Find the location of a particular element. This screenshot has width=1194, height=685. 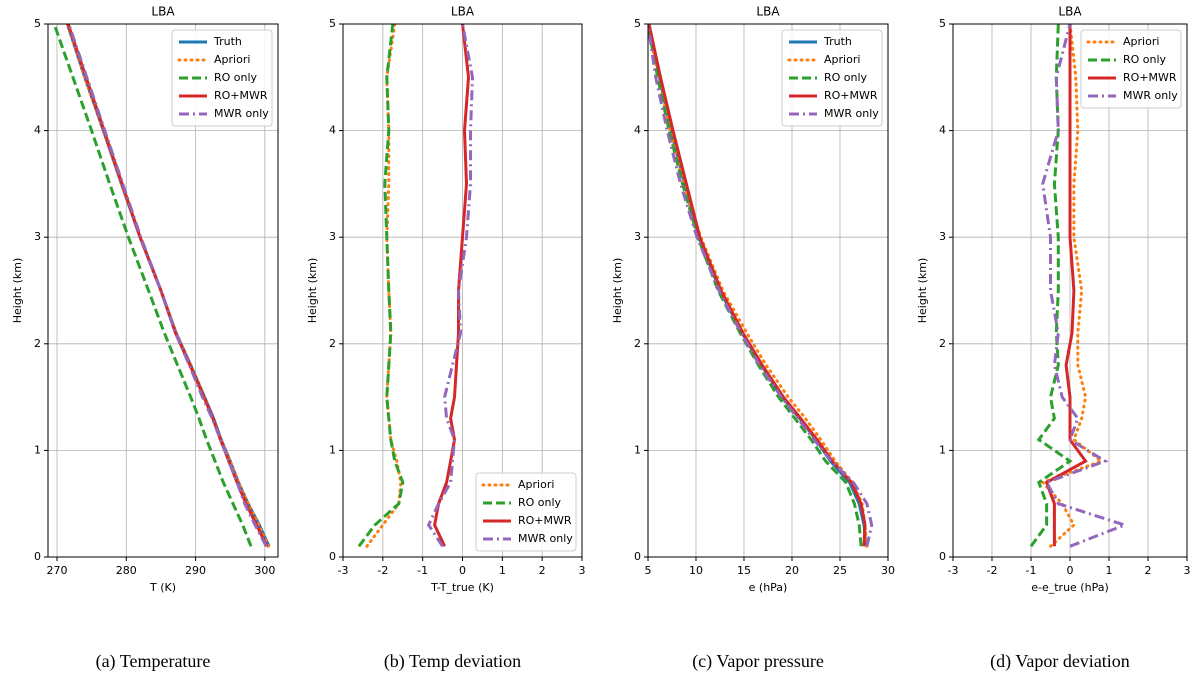

x-axis-label: T (K) is located at coordinates (162, 587).